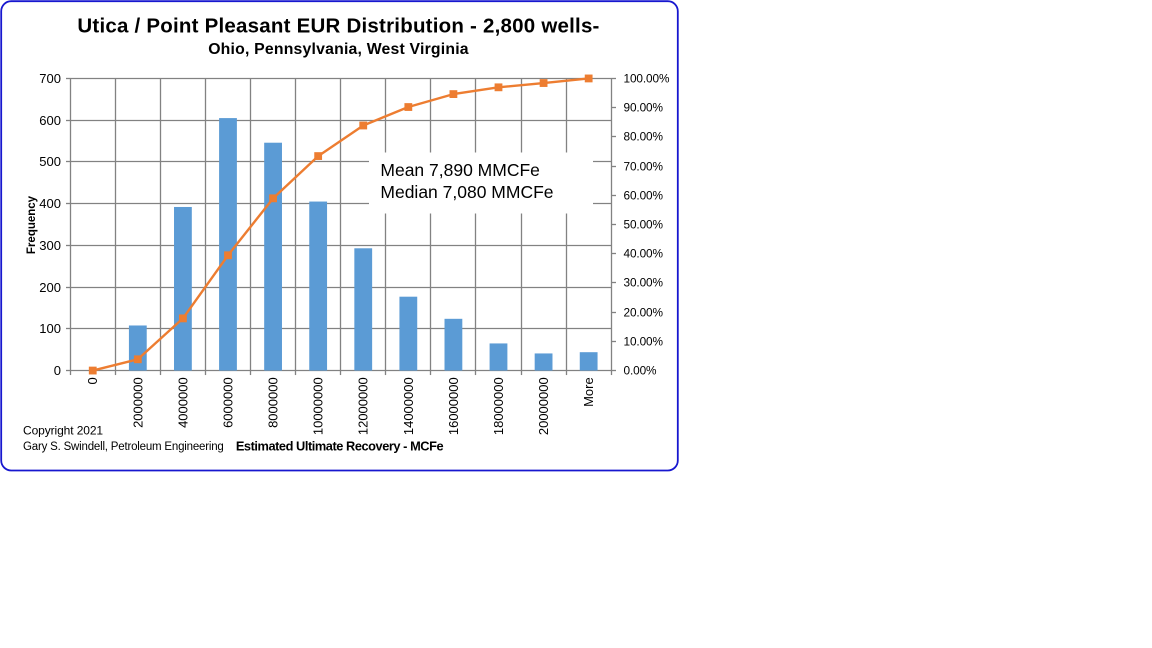 The image size is (1152, 648). What do you see at coordinates (644, 167) in the screenshot?
I see `svg-text: 70.00%` at bounding box center [644, 167].